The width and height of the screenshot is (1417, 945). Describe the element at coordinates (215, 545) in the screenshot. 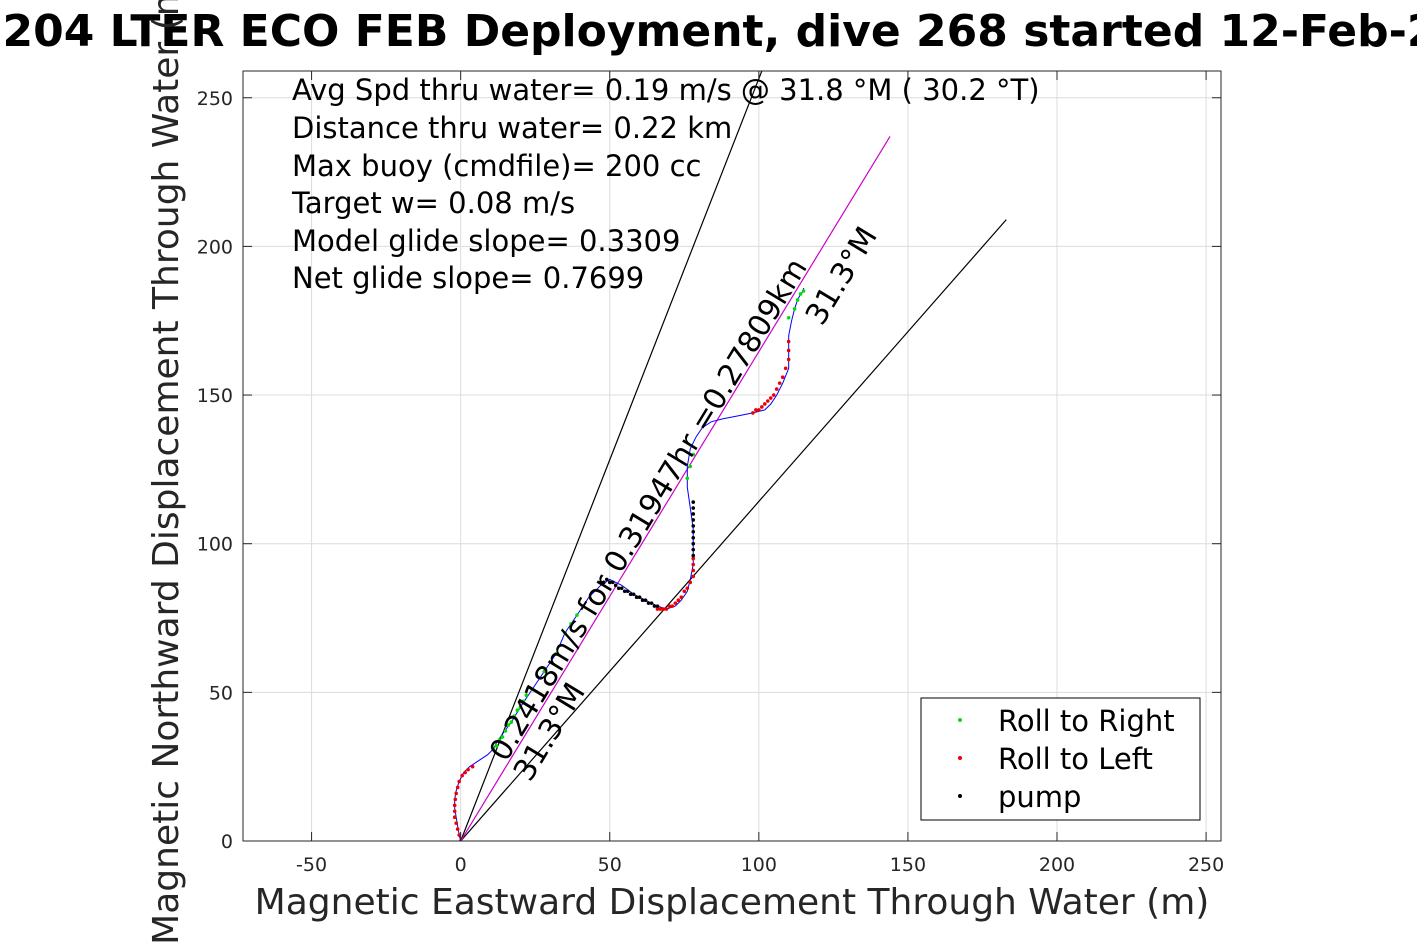

I see `y-tick-label: 100` at that location.